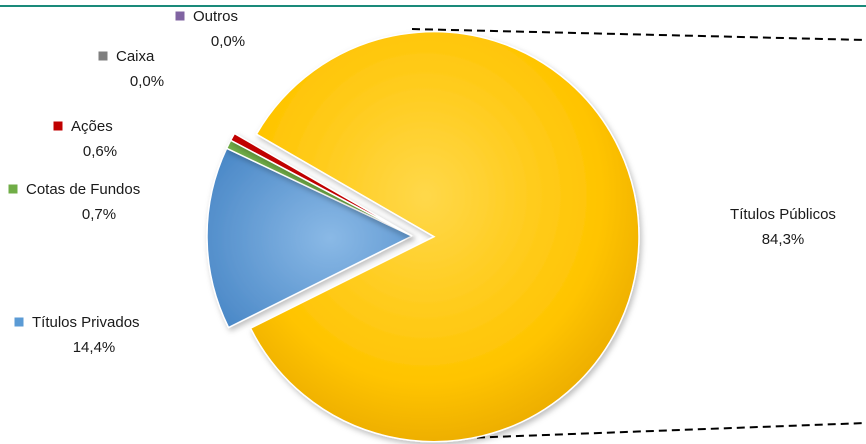  What do you see at coordinates (99, 214) in the screenshot?
I see `slice-label-value: 0,7%` at bounding box center [99, 214].